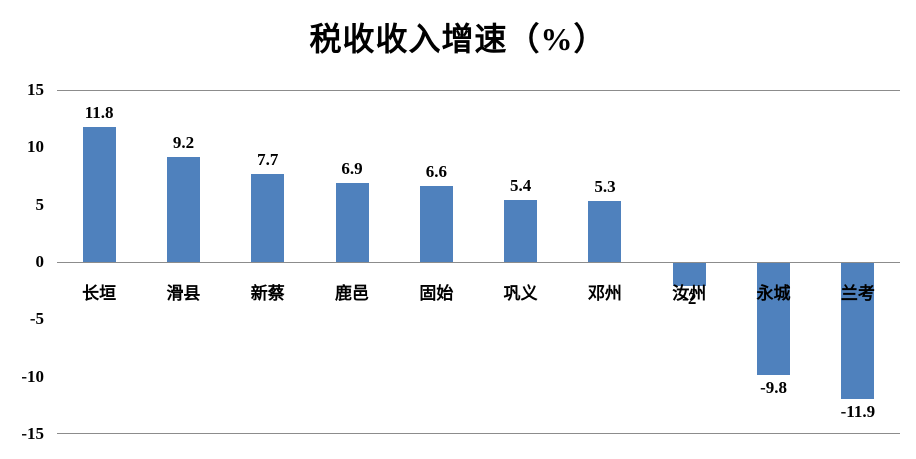 The width and height of the screenshot is (916, 459). What do you see at coordinates (183, 142) in the screenshot?
I see `data-label: 9.2` at bounding box center [183, 142].